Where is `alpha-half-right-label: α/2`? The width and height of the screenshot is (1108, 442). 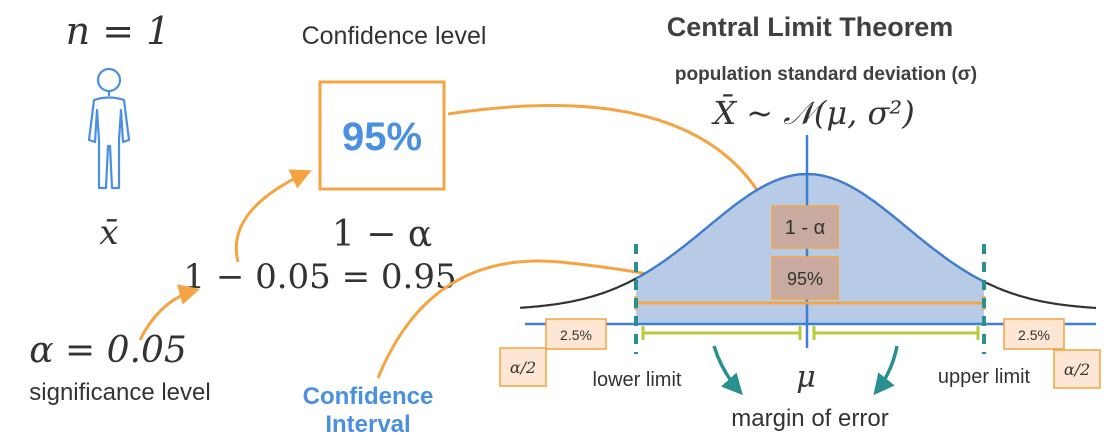
alpha-half-right-label: α/2 is located at coordinates (1077, 369).